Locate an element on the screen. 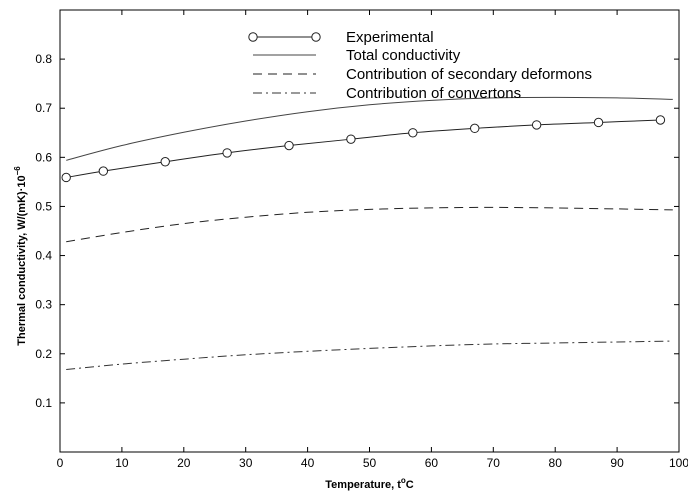 This screenshot has height=492, width=688. y-tick-label: 0.7 is located at coordinates (43, 108).